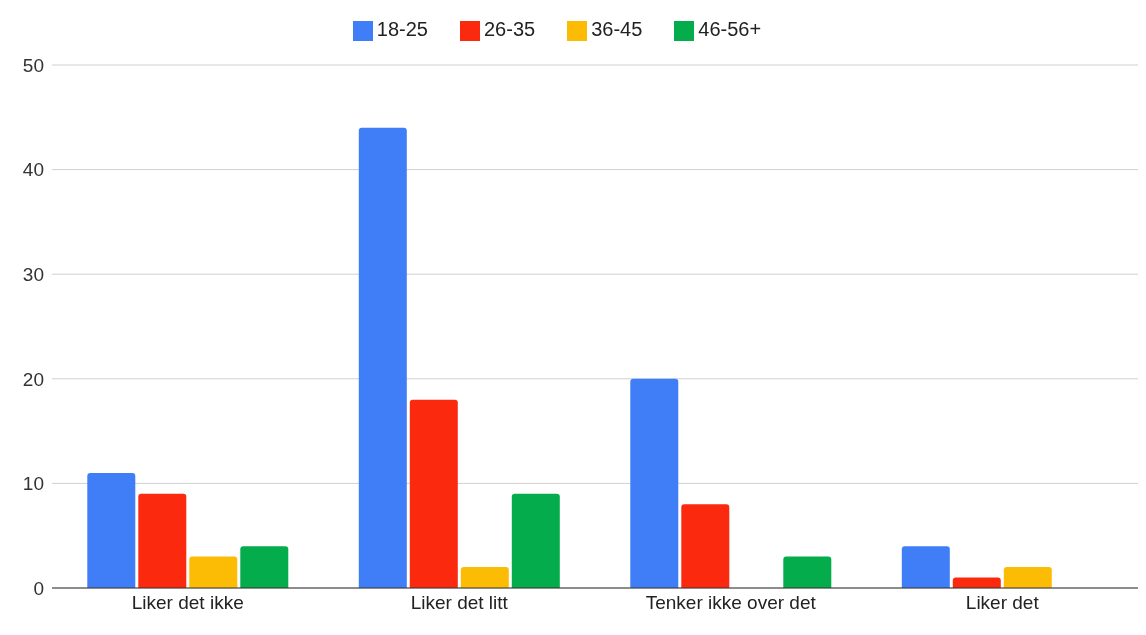 Image resolution: width=1146 pixels, height=635 pixels. What do you see at coordinates (187, 603) in the screenshot?
I see `x-tick-label: Liker det ikke` at bounding box center [187, 603].